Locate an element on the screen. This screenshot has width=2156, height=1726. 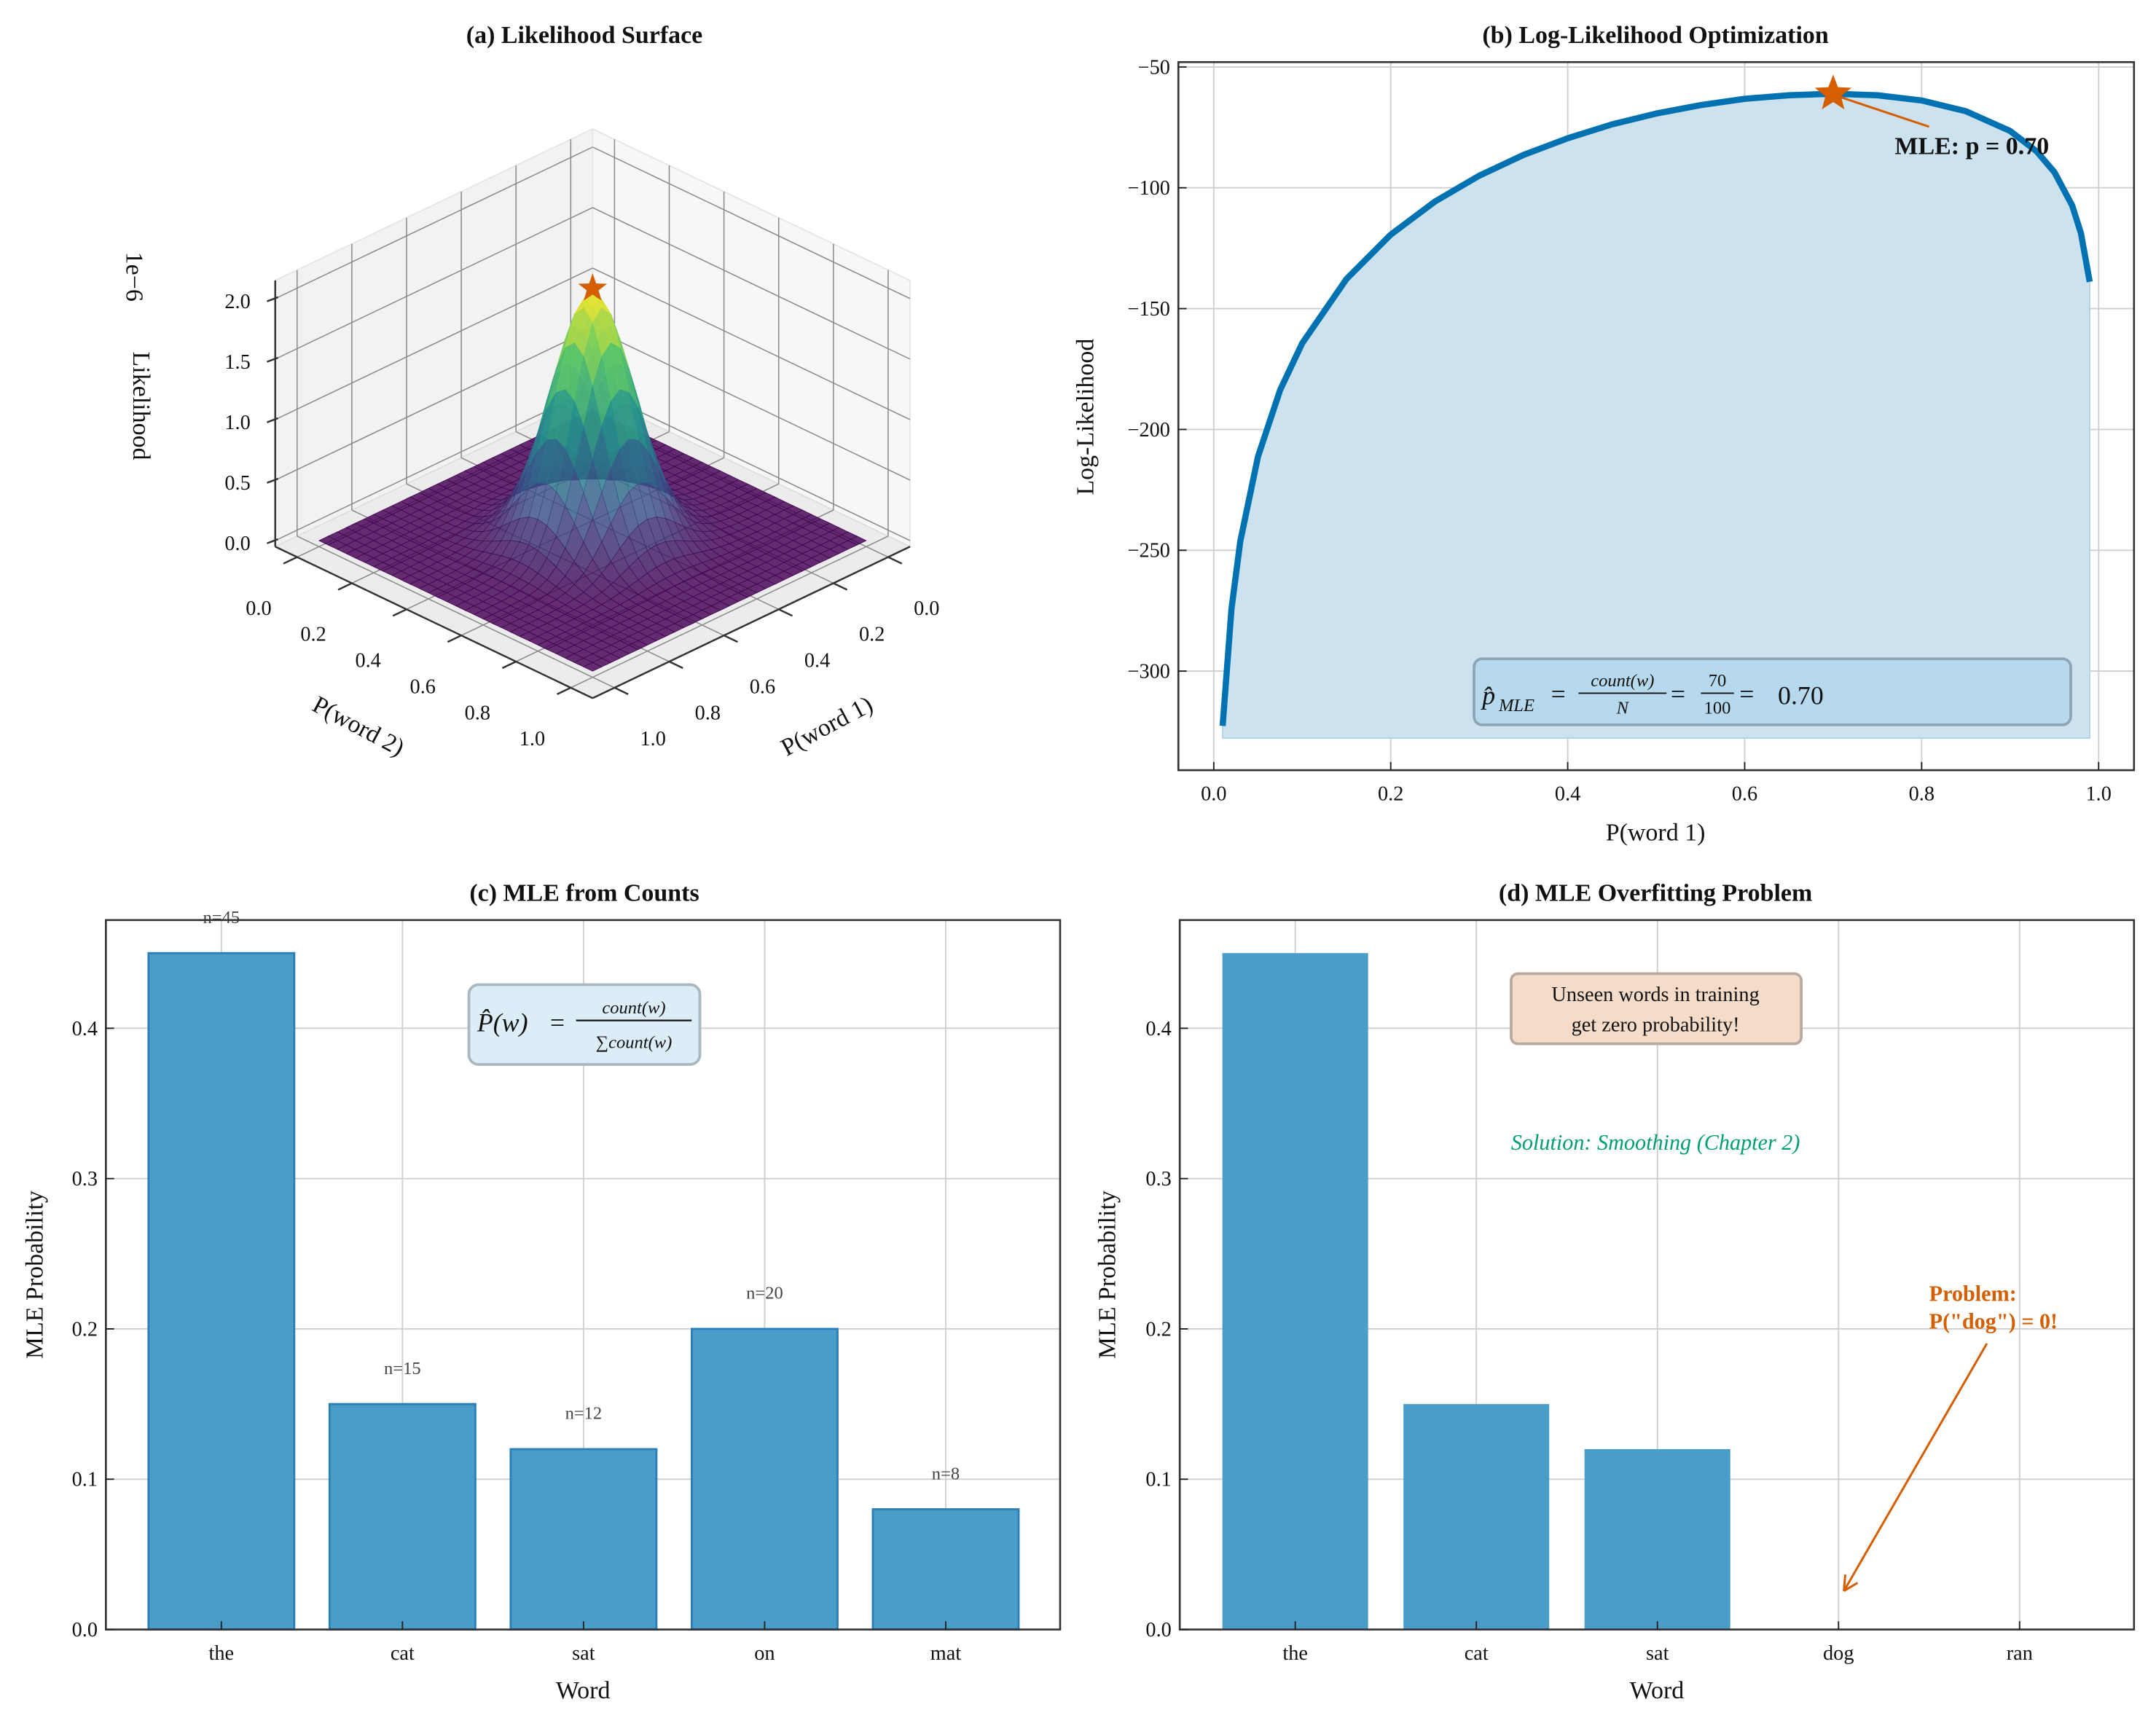
y-tick-label: −100 is located at coordinates (1149, 189).